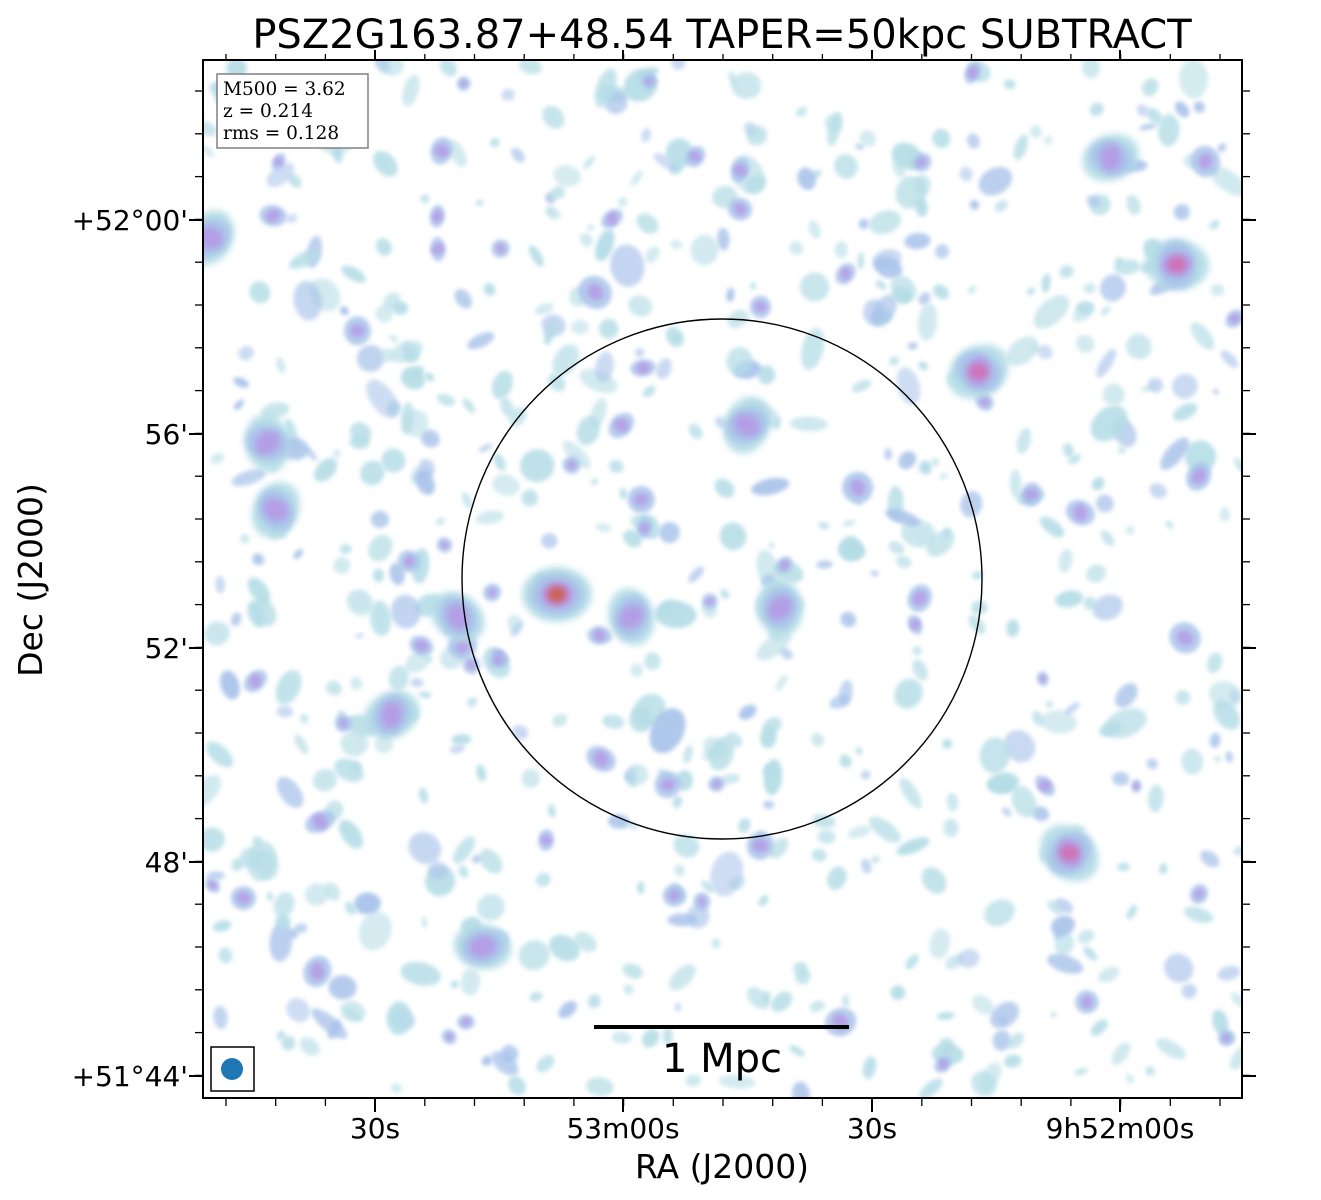  I want to click on source-mid, so click(391, 715).